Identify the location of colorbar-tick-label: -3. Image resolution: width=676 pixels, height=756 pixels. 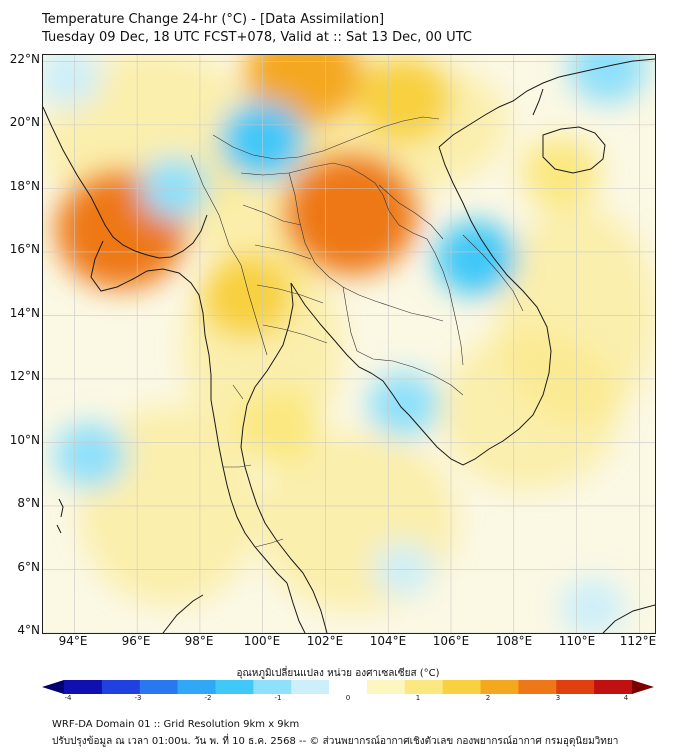
(138, 698).